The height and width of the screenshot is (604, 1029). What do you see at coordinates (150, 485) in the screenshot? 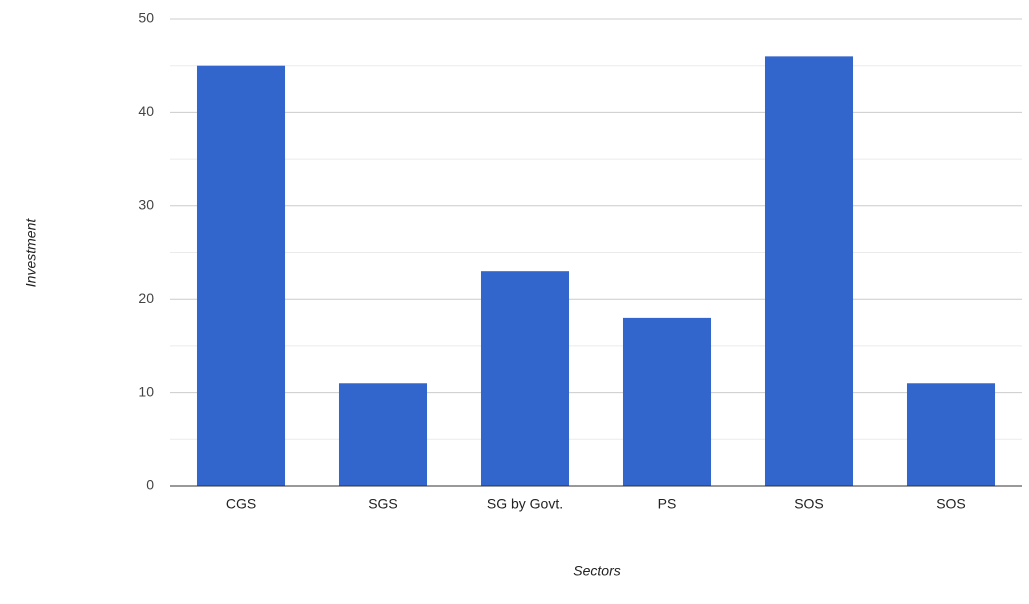
I see `y-tick-label: 0` at bounding box center [150, 485].